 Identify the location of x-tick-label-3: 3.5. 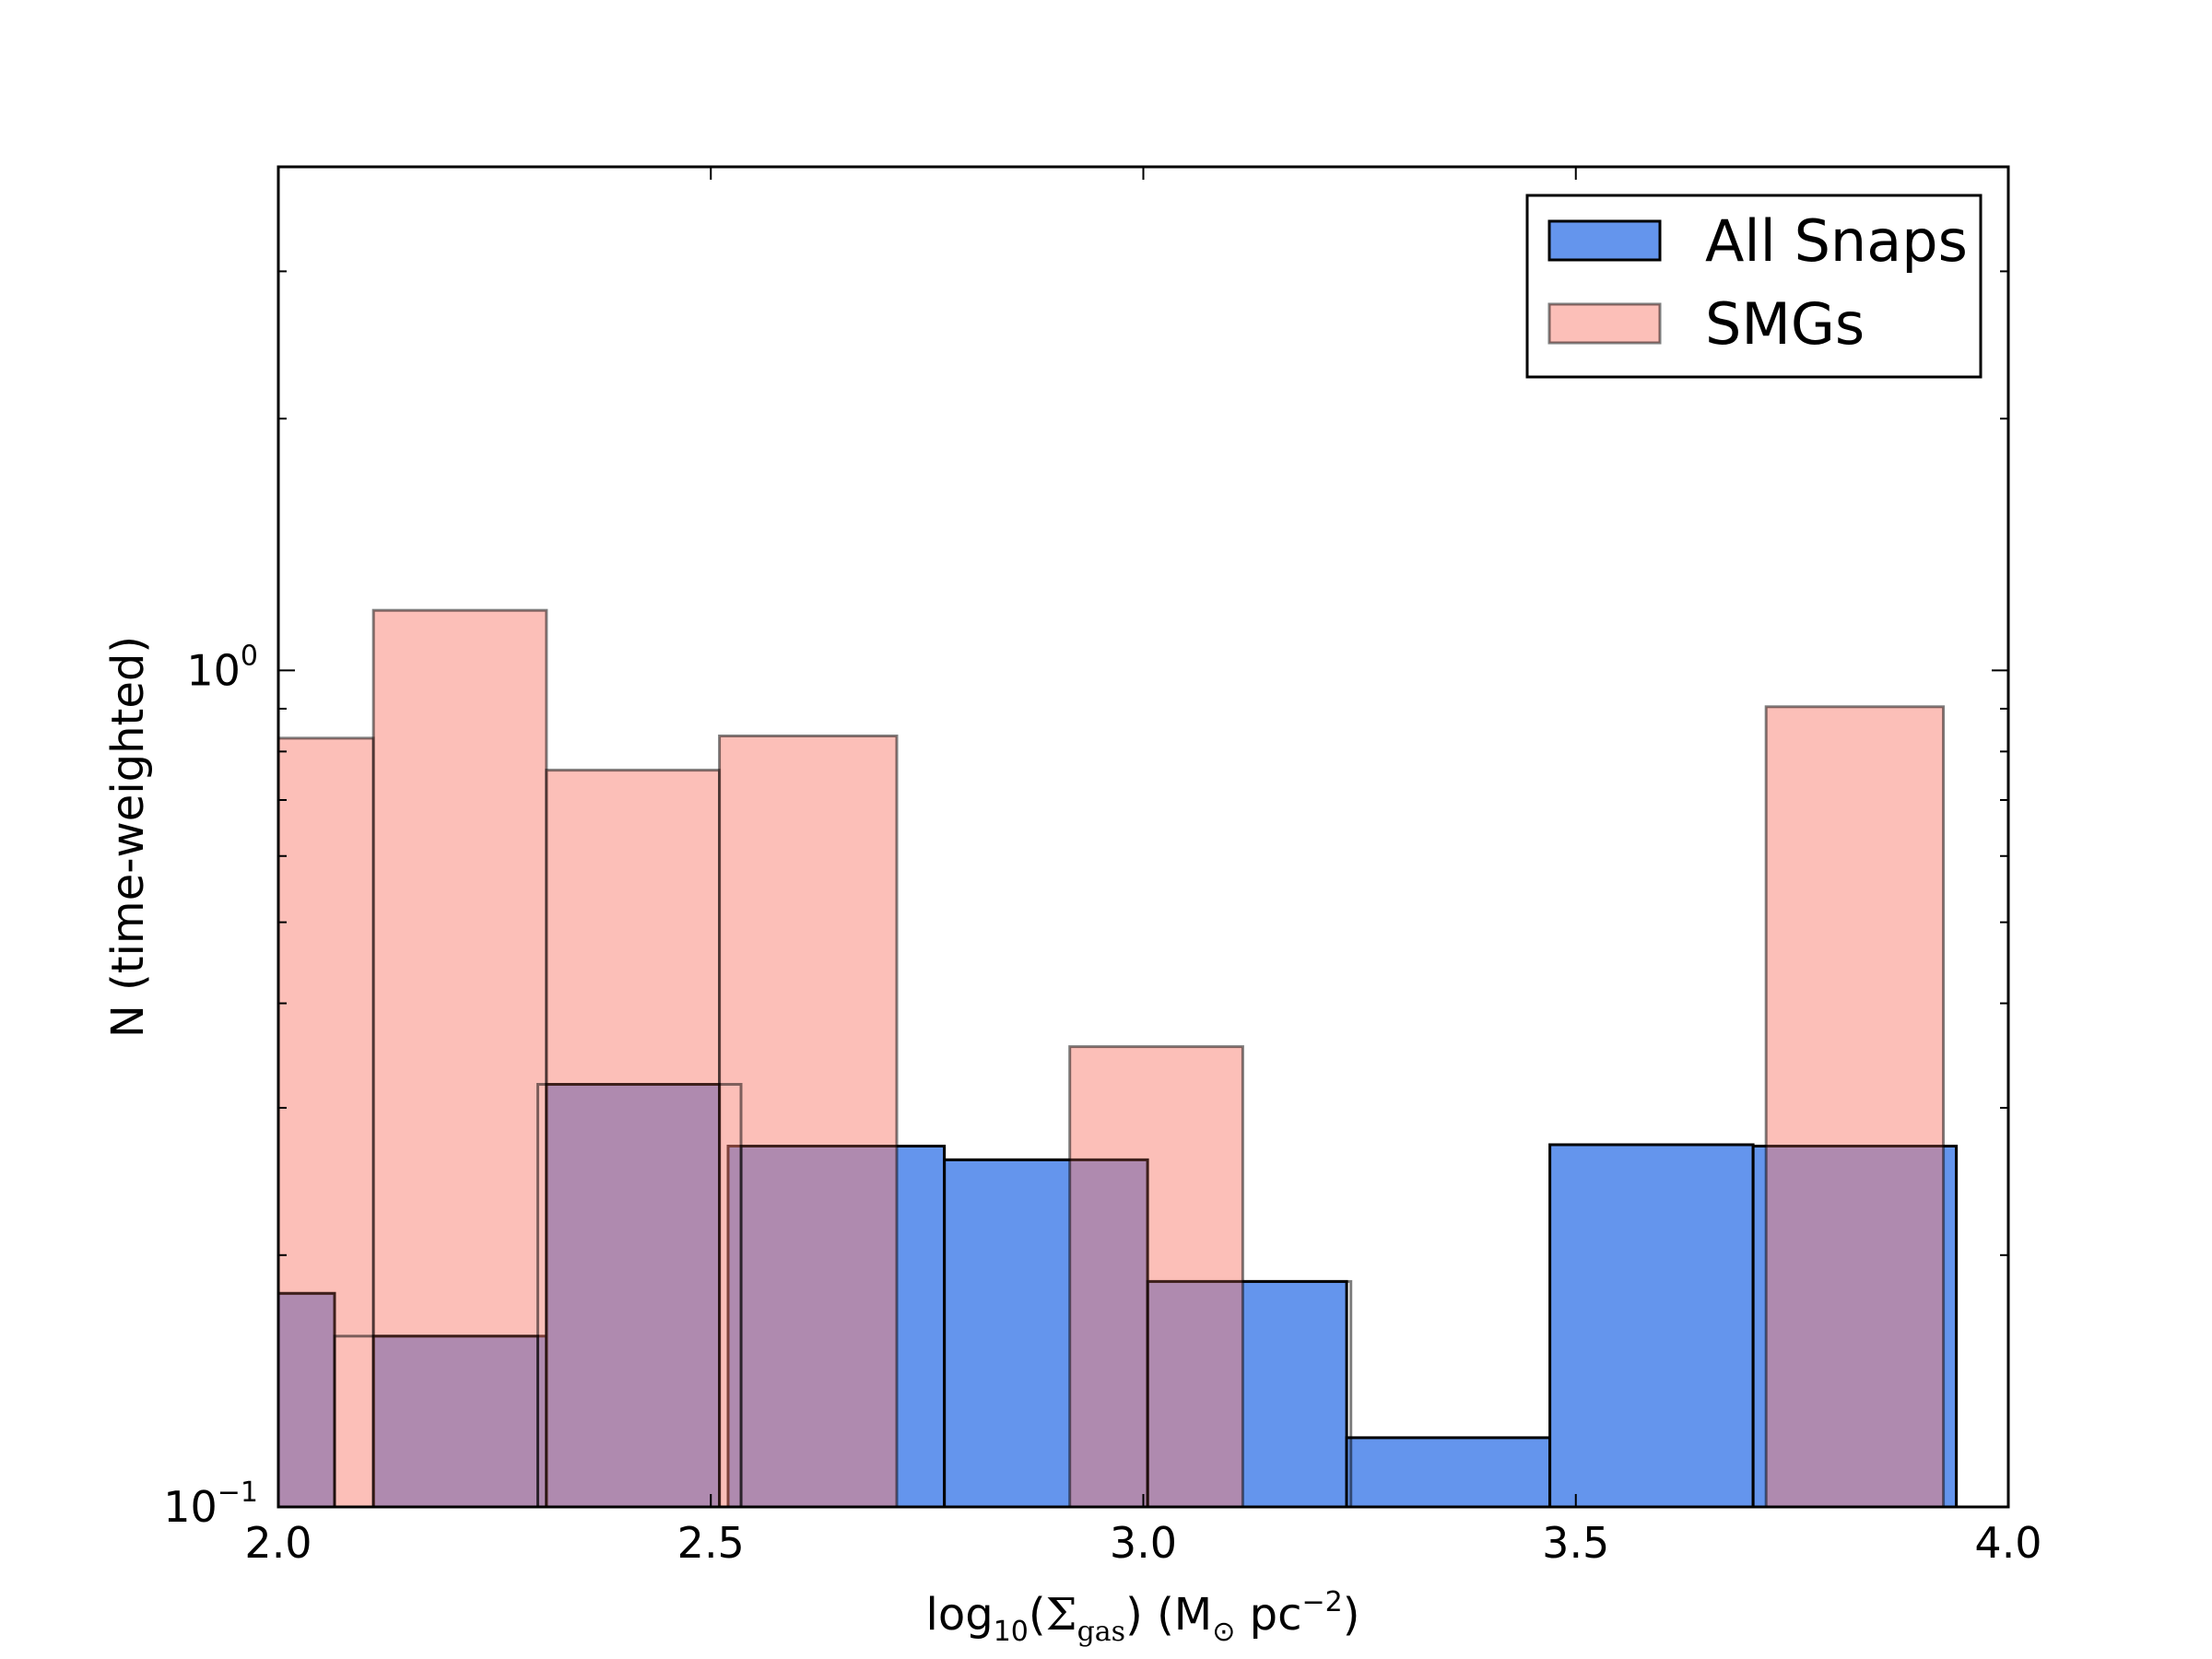
(1575, 1543).